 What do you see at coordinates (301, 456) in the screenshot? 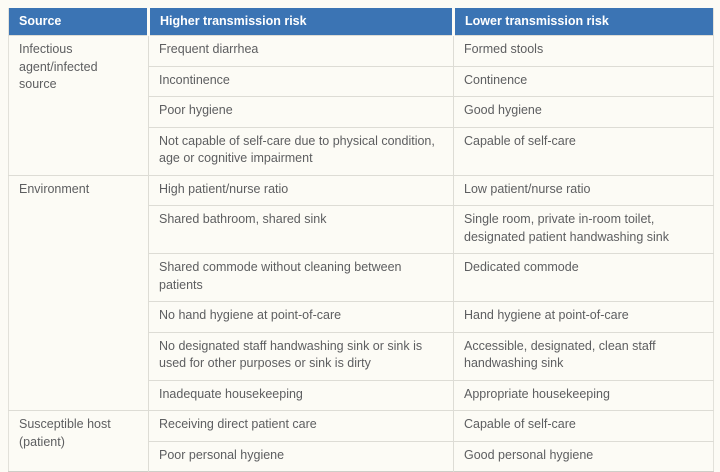
I see `higher-risk-cell: Poor personal hygiene` at bounding box center [301, 456].